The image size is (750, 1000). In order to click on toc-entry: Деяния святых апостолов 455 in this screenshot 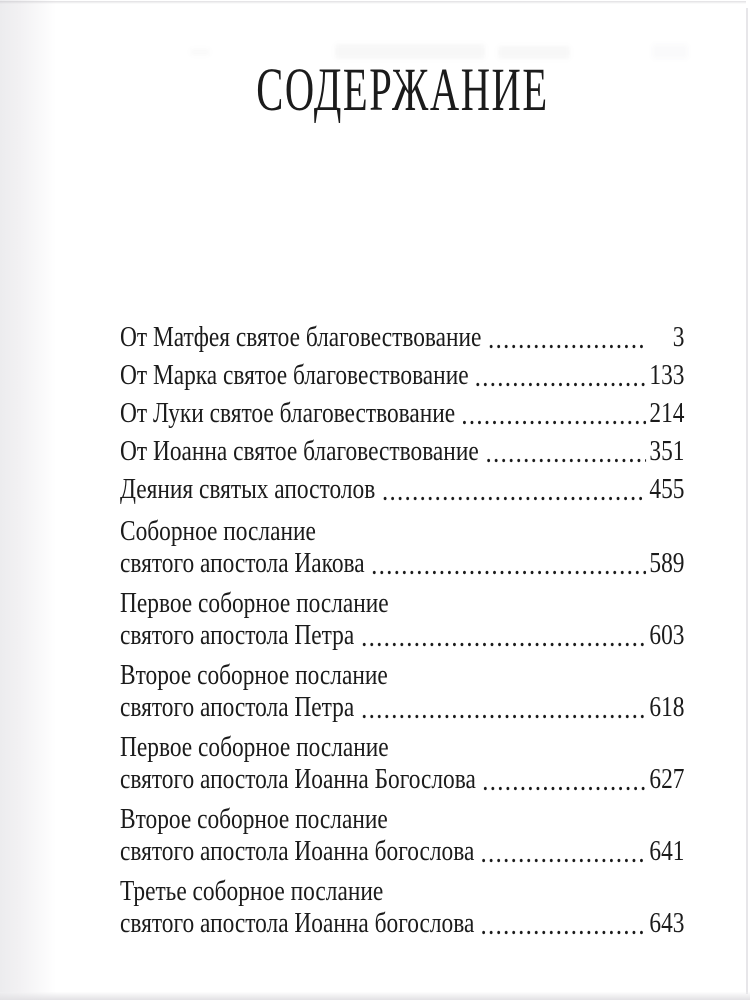, I will do `click(402, 490)`.